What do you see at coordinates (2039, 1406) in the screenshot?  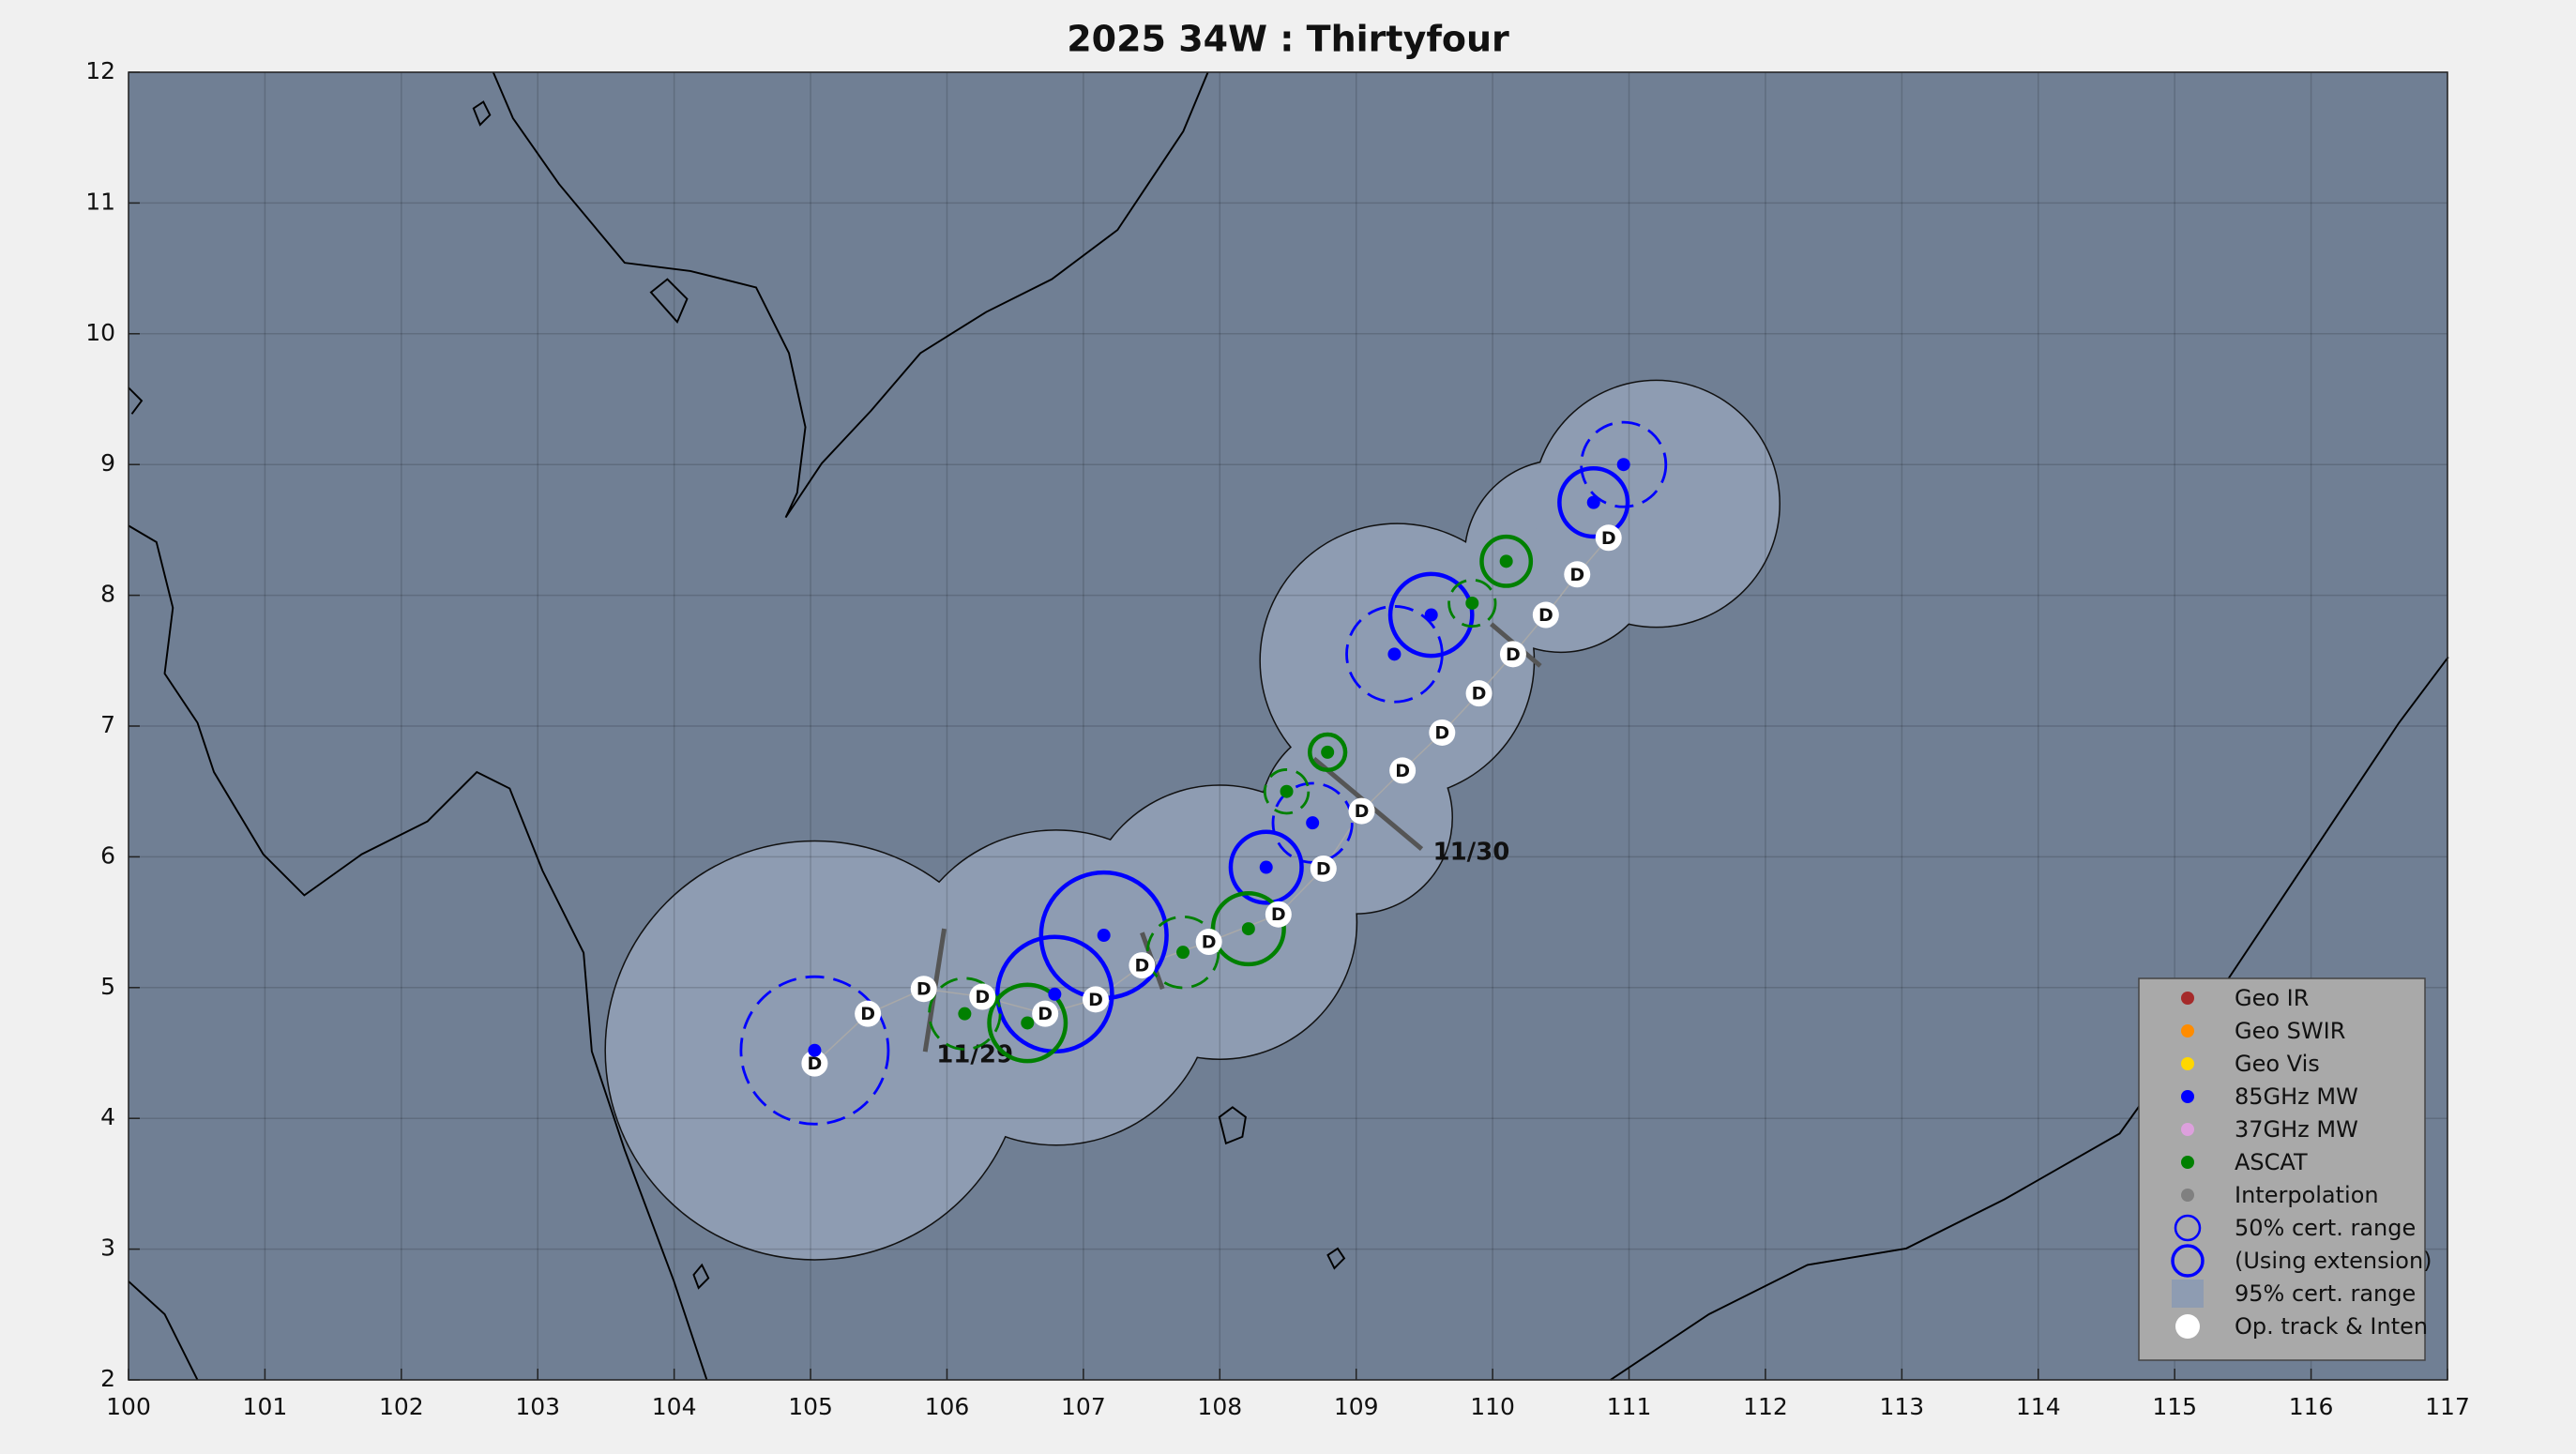 I see `x-tick-label: 114` at bounding box center [2039, 1406].